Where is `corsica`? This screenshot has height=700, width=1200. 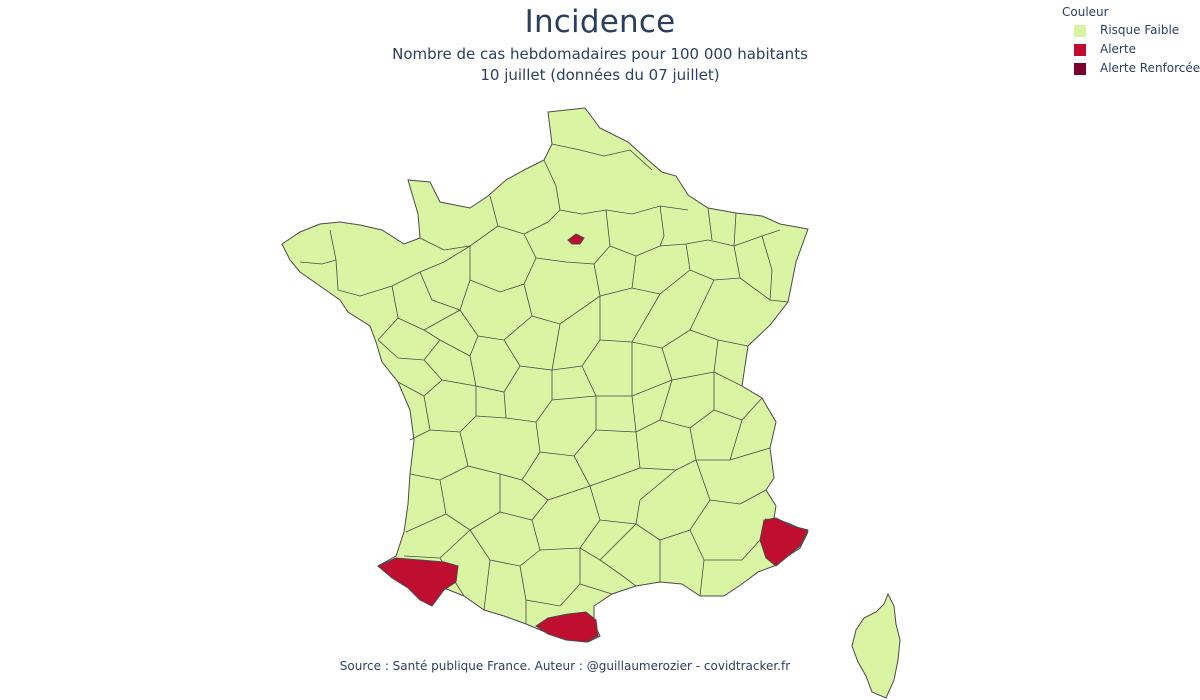
corsica is located at coordinates (876, 645).